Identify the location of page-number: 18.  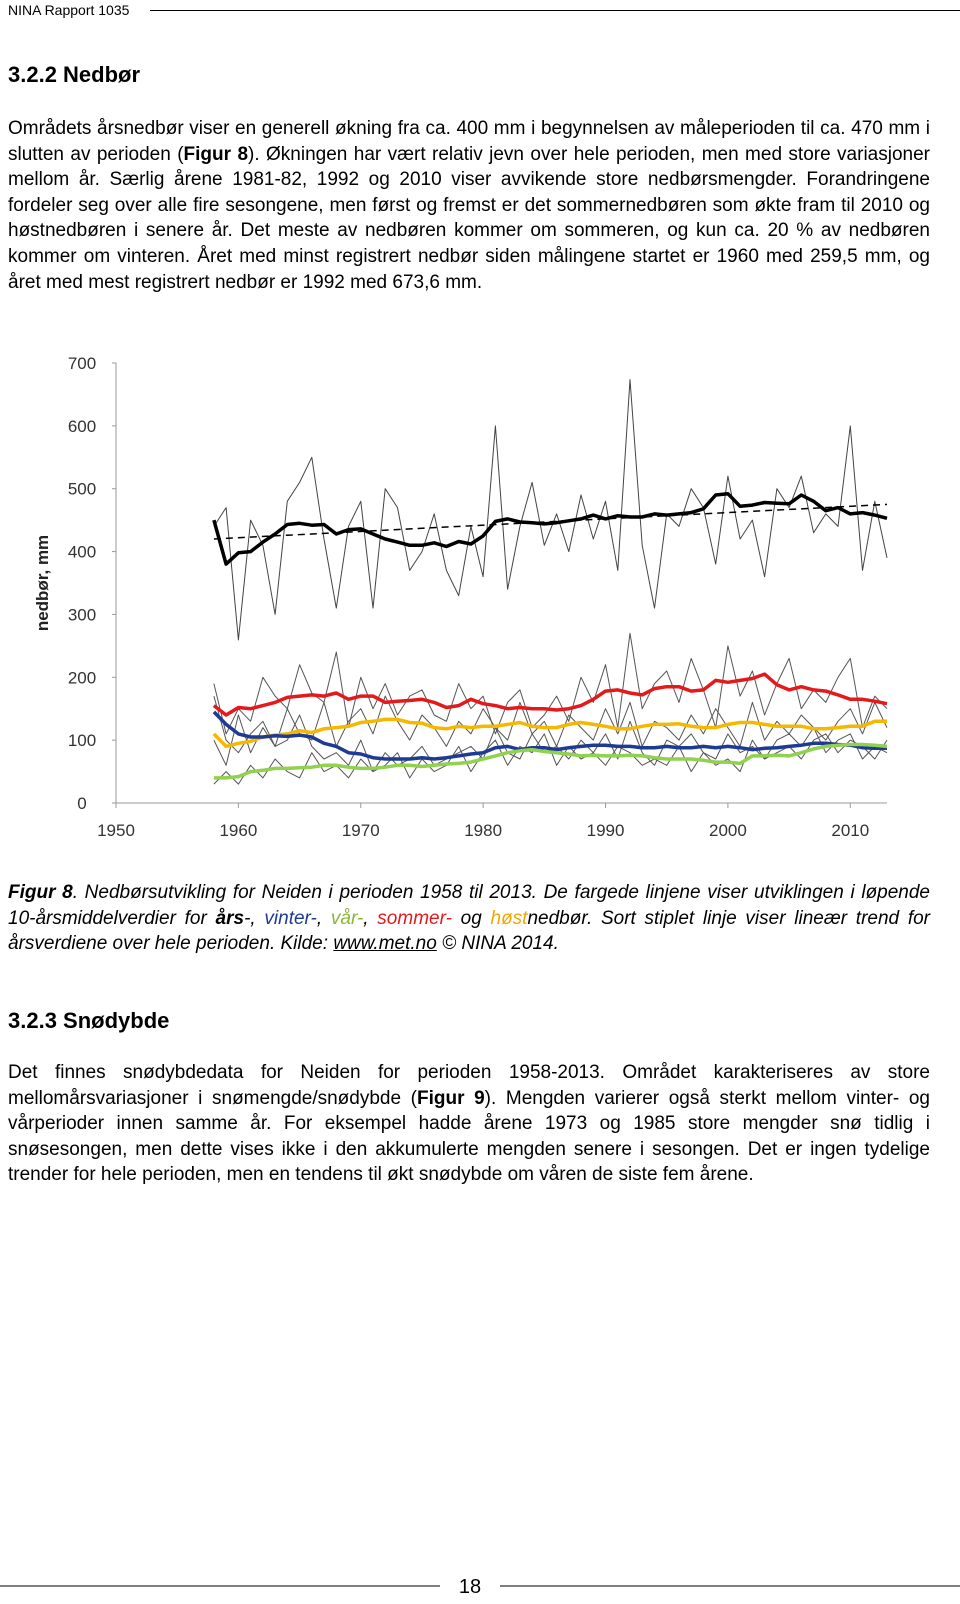
(470, 1587).